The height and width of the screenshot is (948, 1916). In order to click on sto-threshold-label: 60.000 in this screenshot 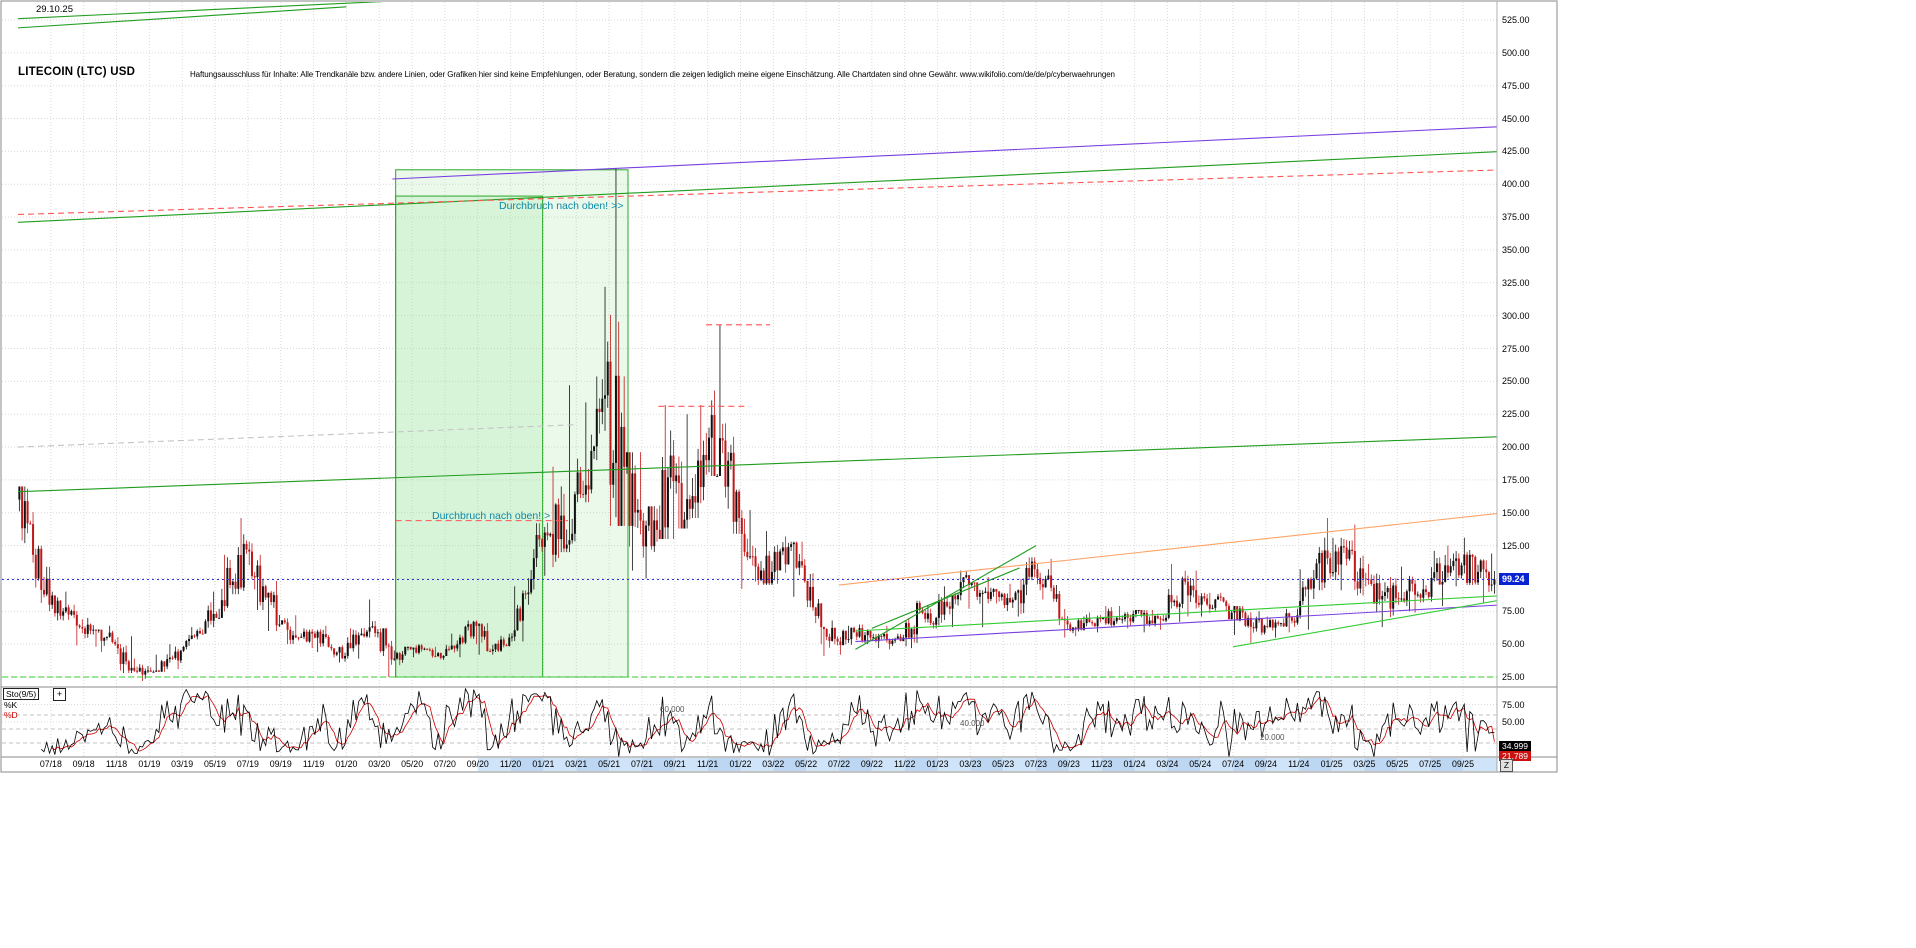, I will do `click(672, 709)`.